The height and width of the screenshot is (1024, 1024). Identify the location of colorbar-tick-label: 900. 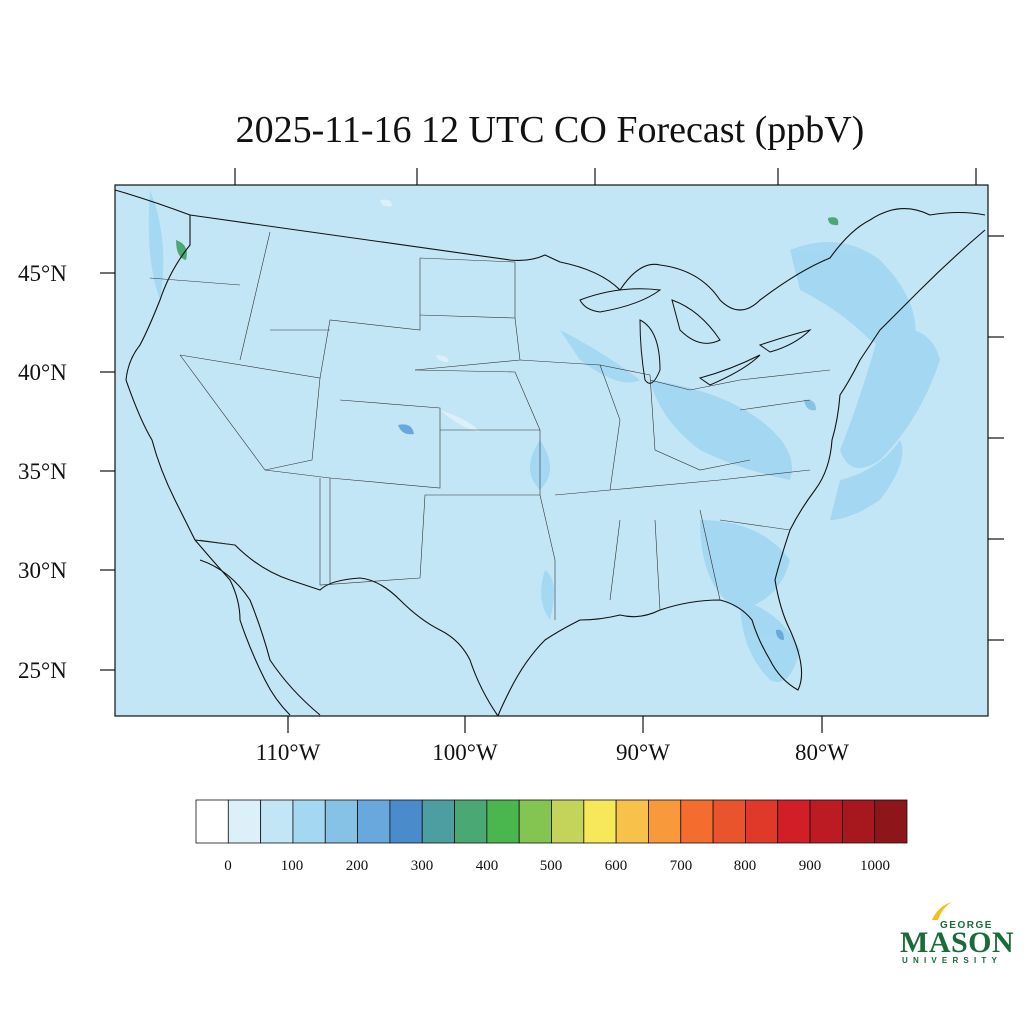
(810, 866).